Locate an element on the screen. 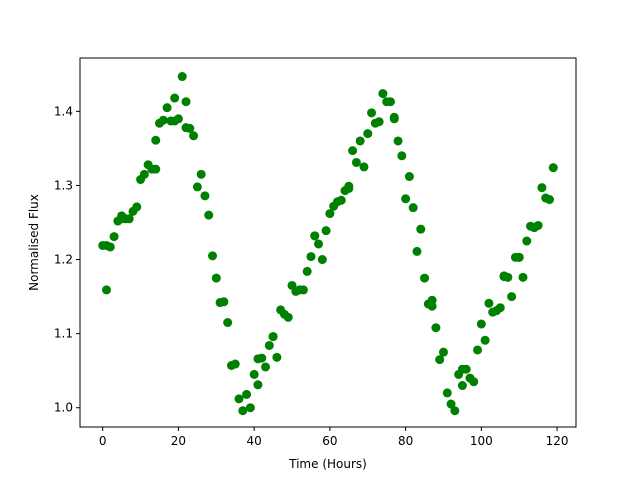 The image size is (640, 480). x-tick-label: 40 is located at coordinates (254, 441).